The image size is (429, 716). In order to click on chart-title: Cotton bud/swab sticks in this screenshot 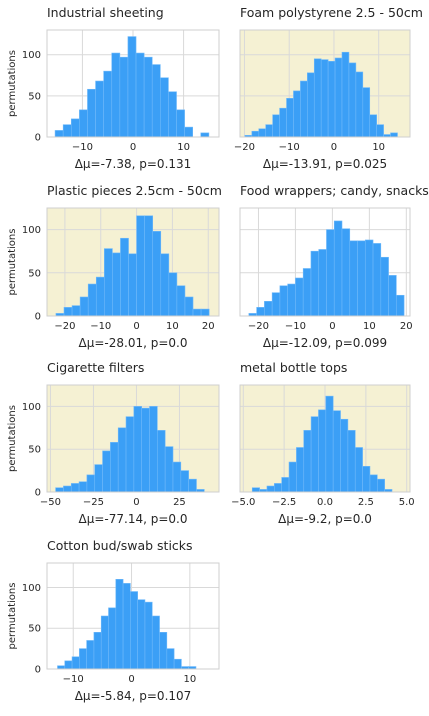, I will do `click(120, 545)`.